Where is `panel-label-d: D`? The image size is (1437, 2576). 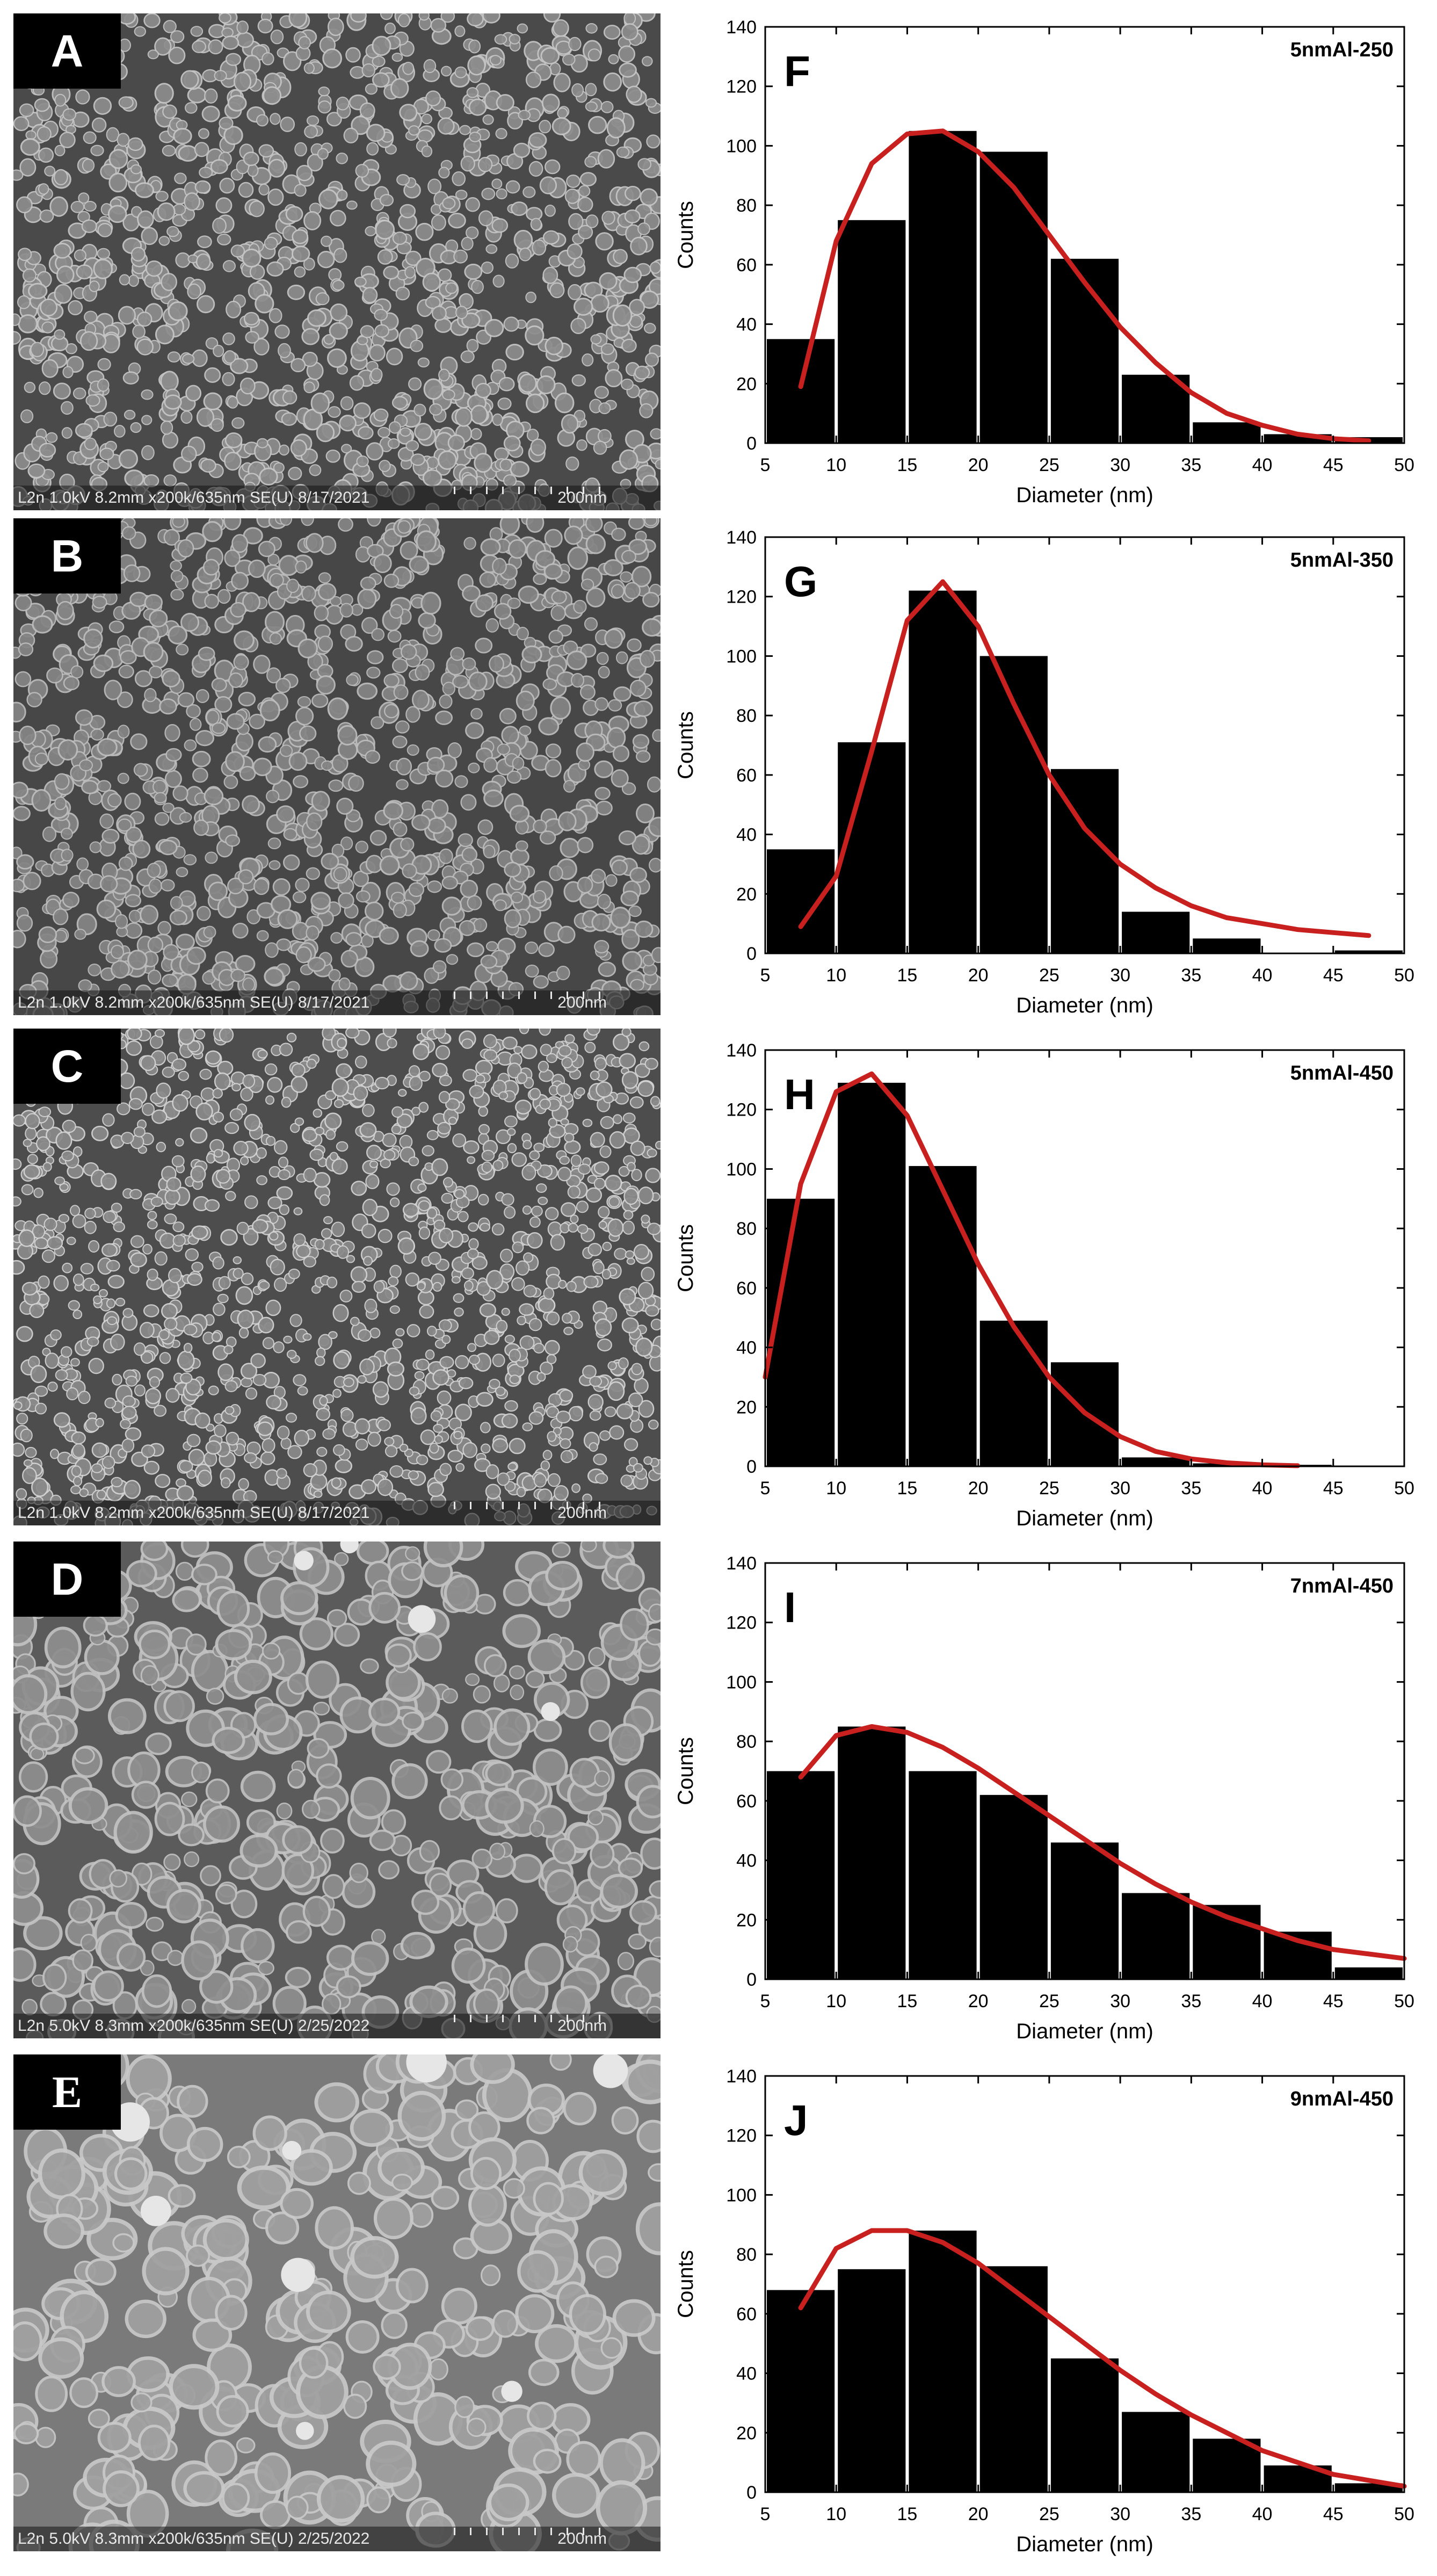 panel-label-d: D is located at coordinates (67, 1579).